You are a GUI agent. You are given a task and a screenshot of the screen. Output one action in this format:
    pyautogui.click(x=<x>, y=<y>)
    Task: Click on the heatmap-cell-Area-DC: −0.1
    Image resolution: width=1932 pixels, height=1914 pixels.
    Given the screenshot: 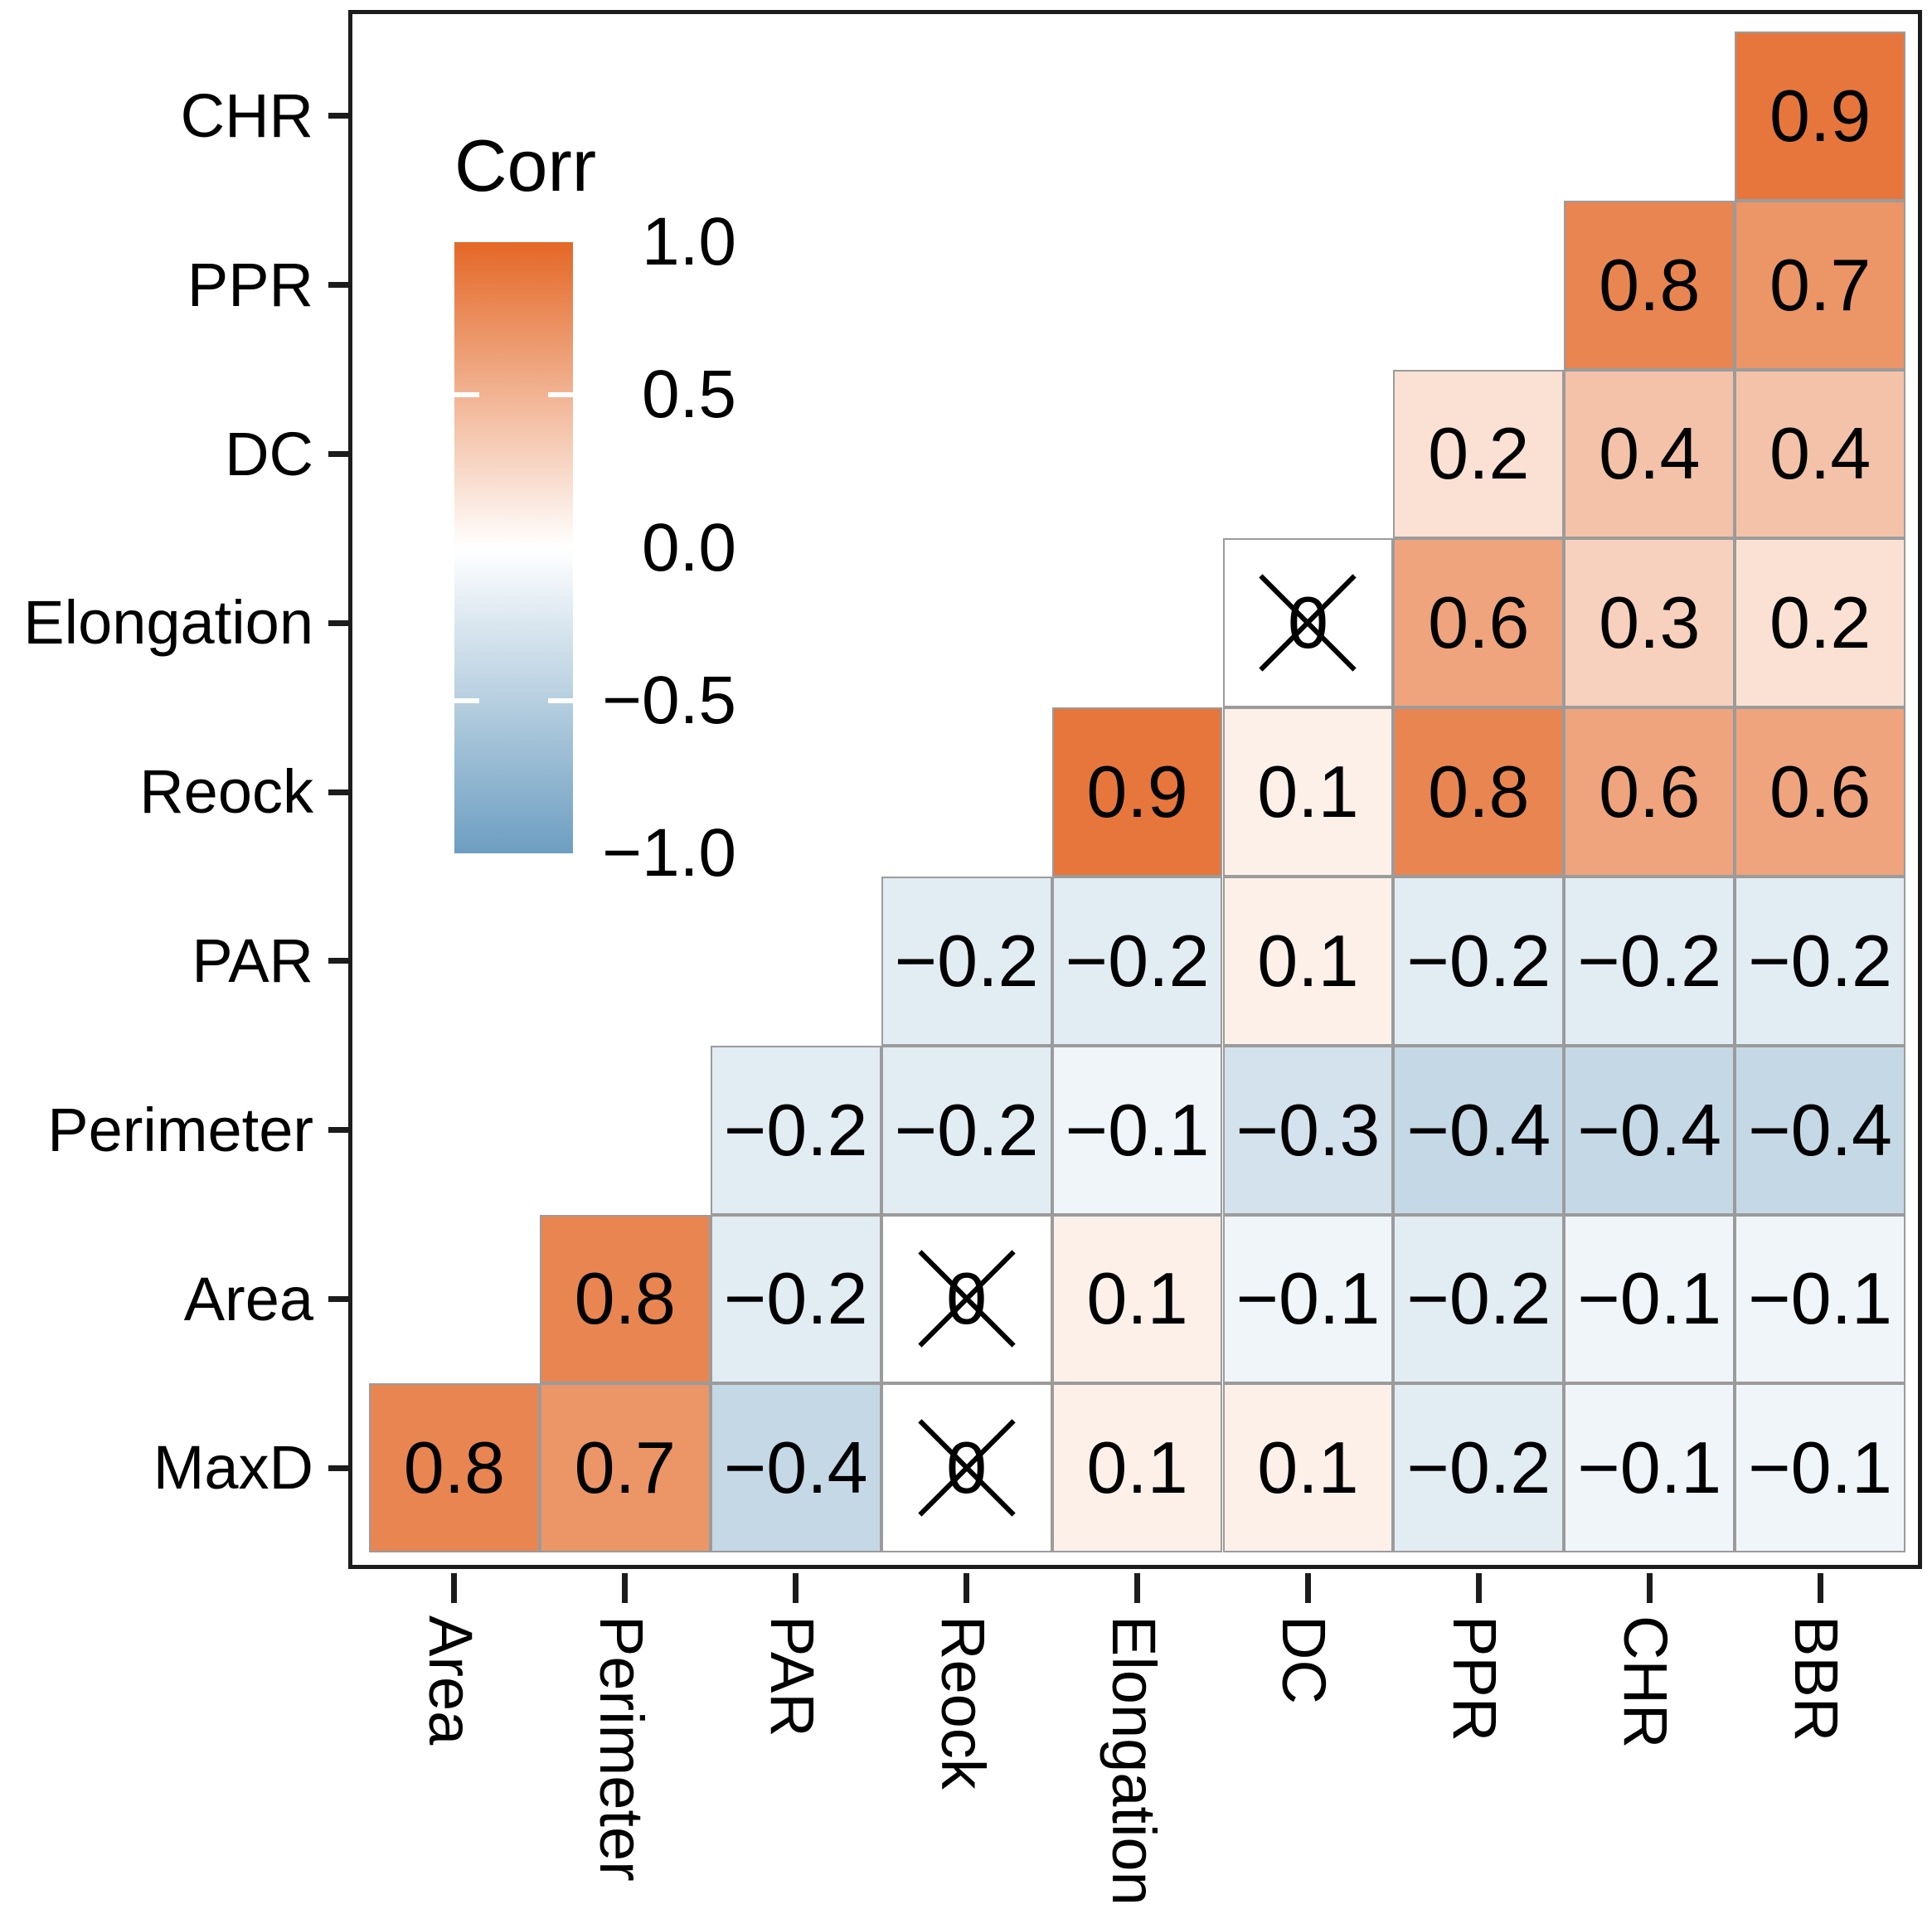 What is the action you would take?
    pyautogui.click(x=1308, y=1299)
    